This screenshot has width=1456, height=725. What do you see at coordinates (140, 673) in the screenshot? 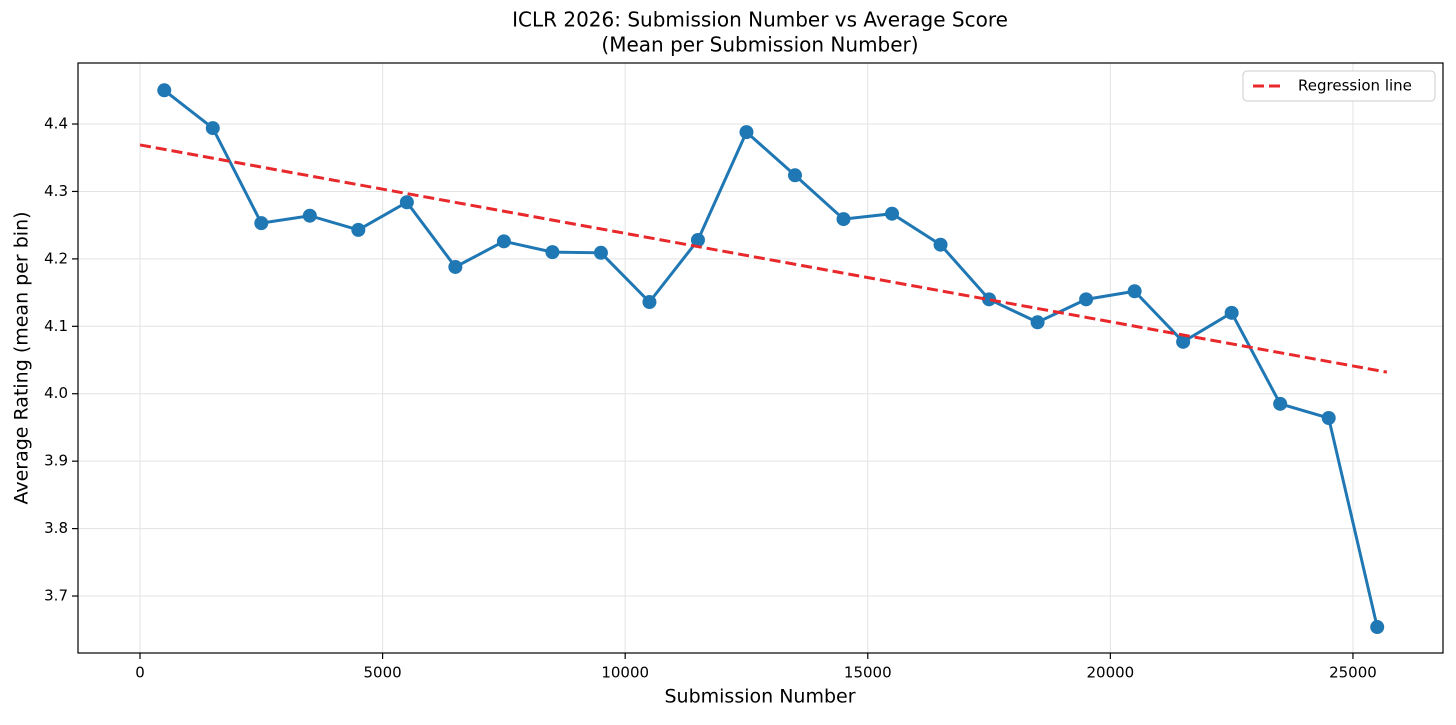
I see `x-tick-label: 0` at bounding box center [140, 673].